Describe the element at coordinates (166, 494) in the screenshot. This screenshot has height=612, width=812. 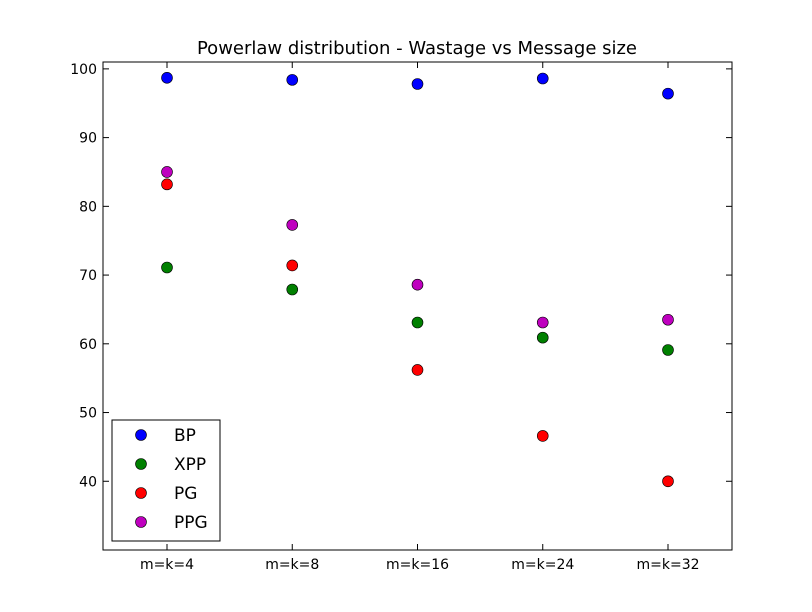
I see `legend-item: PG` at that location.